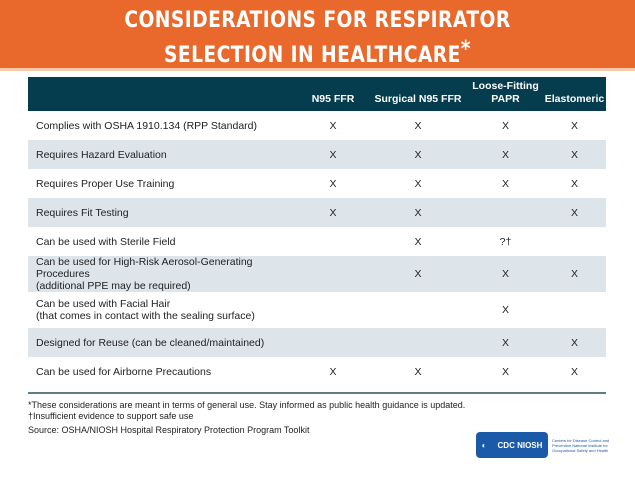 This screenshot has width=635, height=491. What do you see at coordinates (333, 94) in the screenshot?
I see `column-header: N95 FFR` at bounding box center [333, 94].